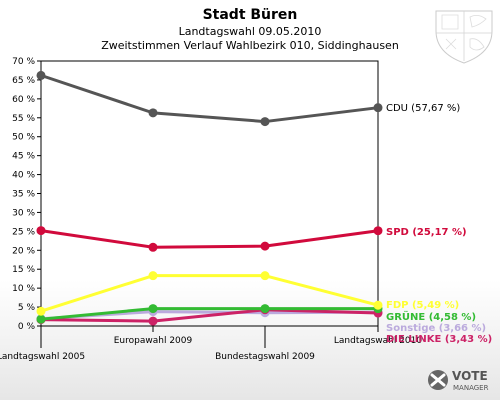 The image size is (500, 400). What do you see at coordinates (378, 341) in the screenshot?
I see `x-tick-label: Landtagswahl 2010` at bounding box center [378, 341].